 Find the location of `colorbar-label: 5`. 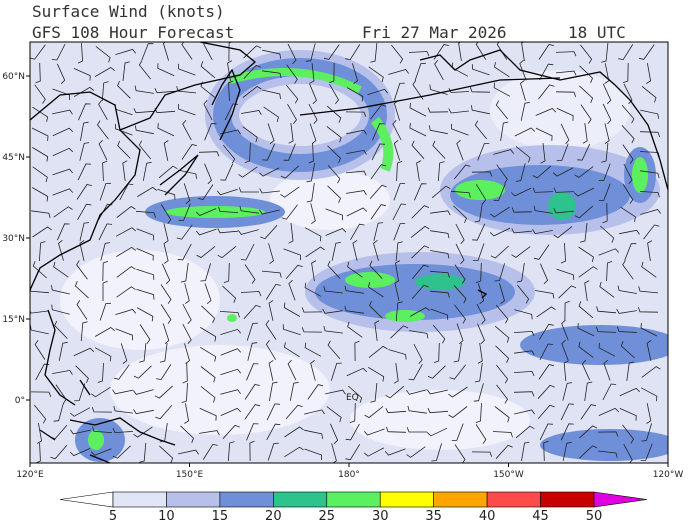

colorbar-label: 5 is located at coordinates (113, 516).